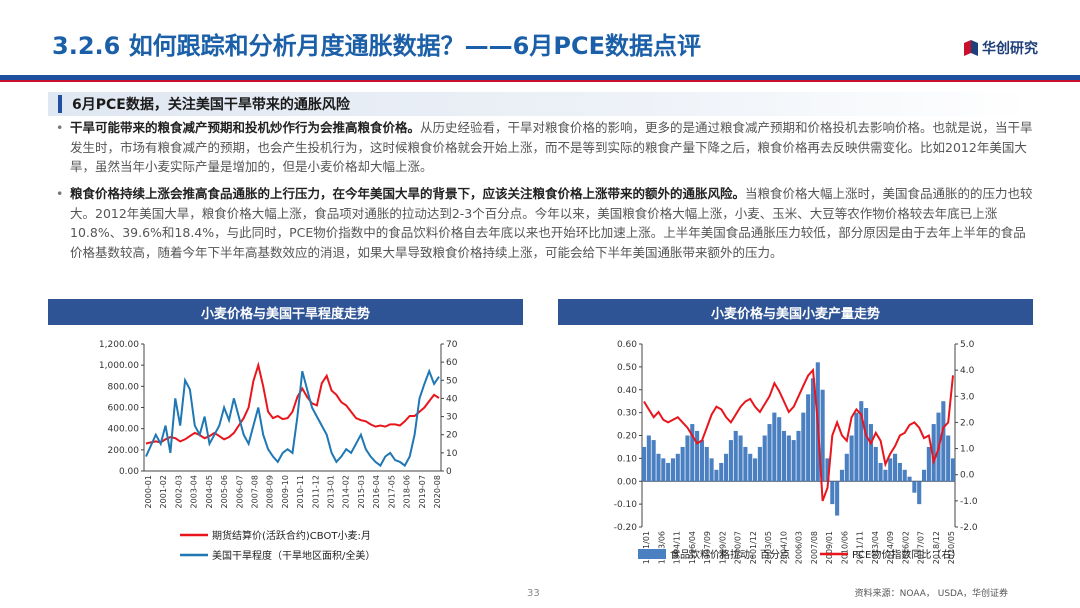 This screenshot has width=1080, height=608. Describe the element at coordinates (921, 547) in the screenshot. I see `x-tick-label: 2017/07` at that location.